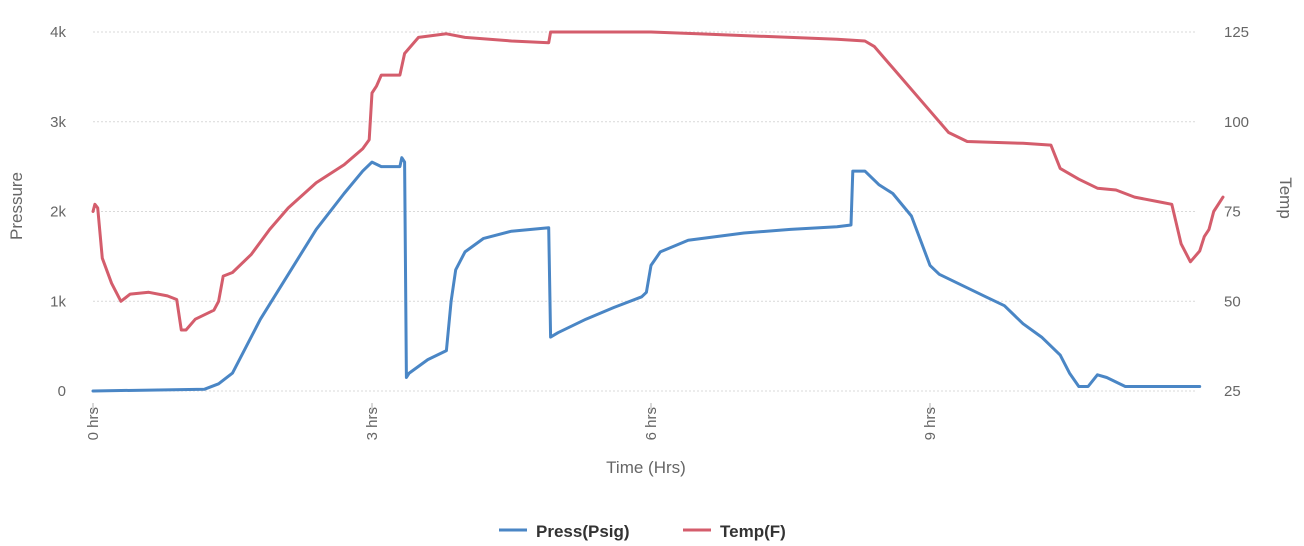  Describe the element at coordinates (642, 531) in the screenshot. I see `legend: Press(Psig) Temp(F)` at that location.